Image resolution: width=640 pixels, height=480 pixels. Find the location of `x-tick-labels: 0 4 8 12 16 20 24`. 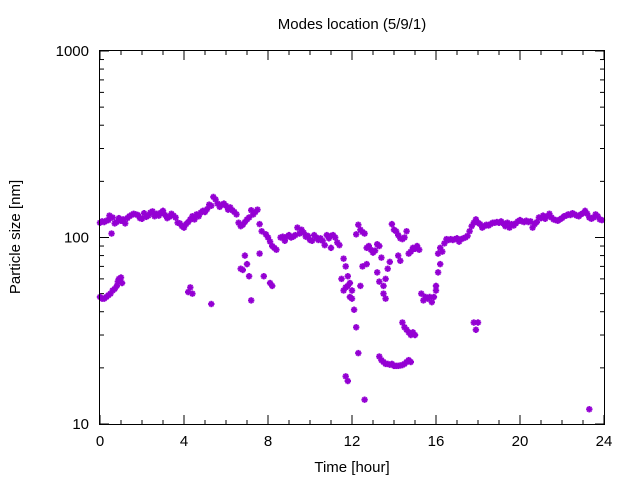

x-tick-labels: 0 4 8 12 16 20 24 is located at coordinates (354, 441).